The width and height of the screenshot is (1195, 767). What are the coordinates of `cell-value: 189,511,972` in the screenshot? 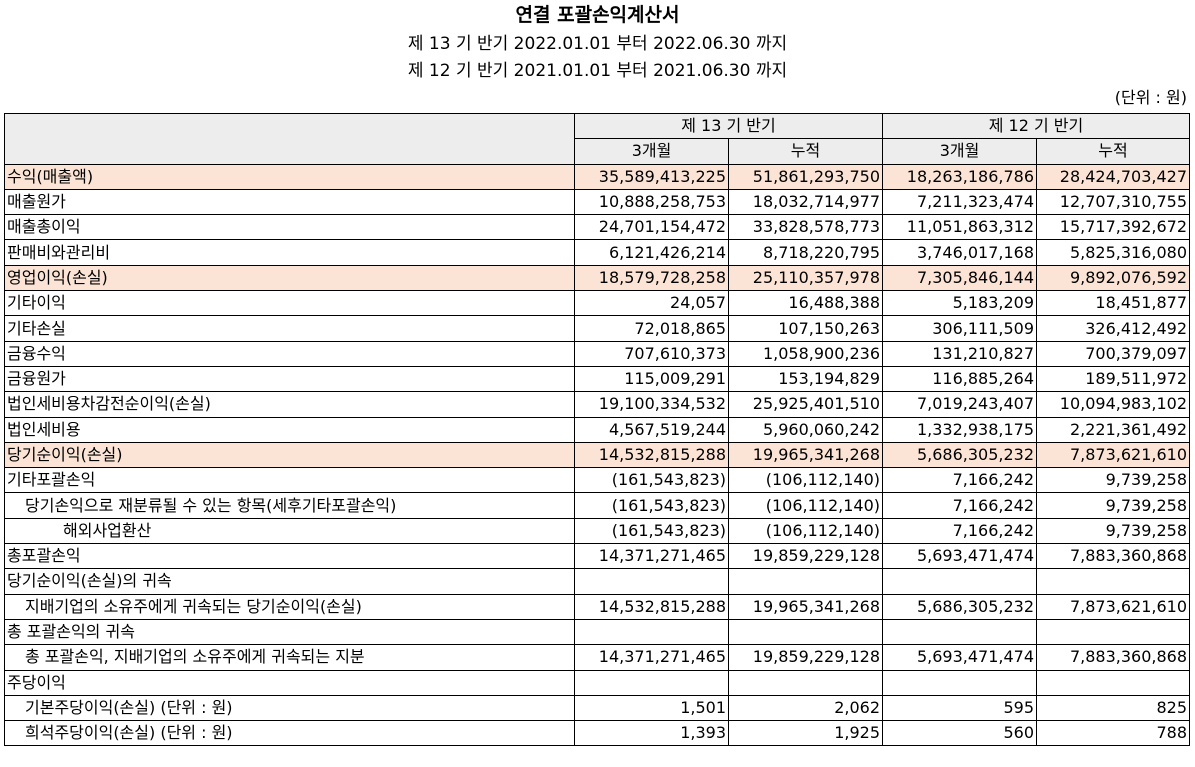 It's located at (1113, 379).